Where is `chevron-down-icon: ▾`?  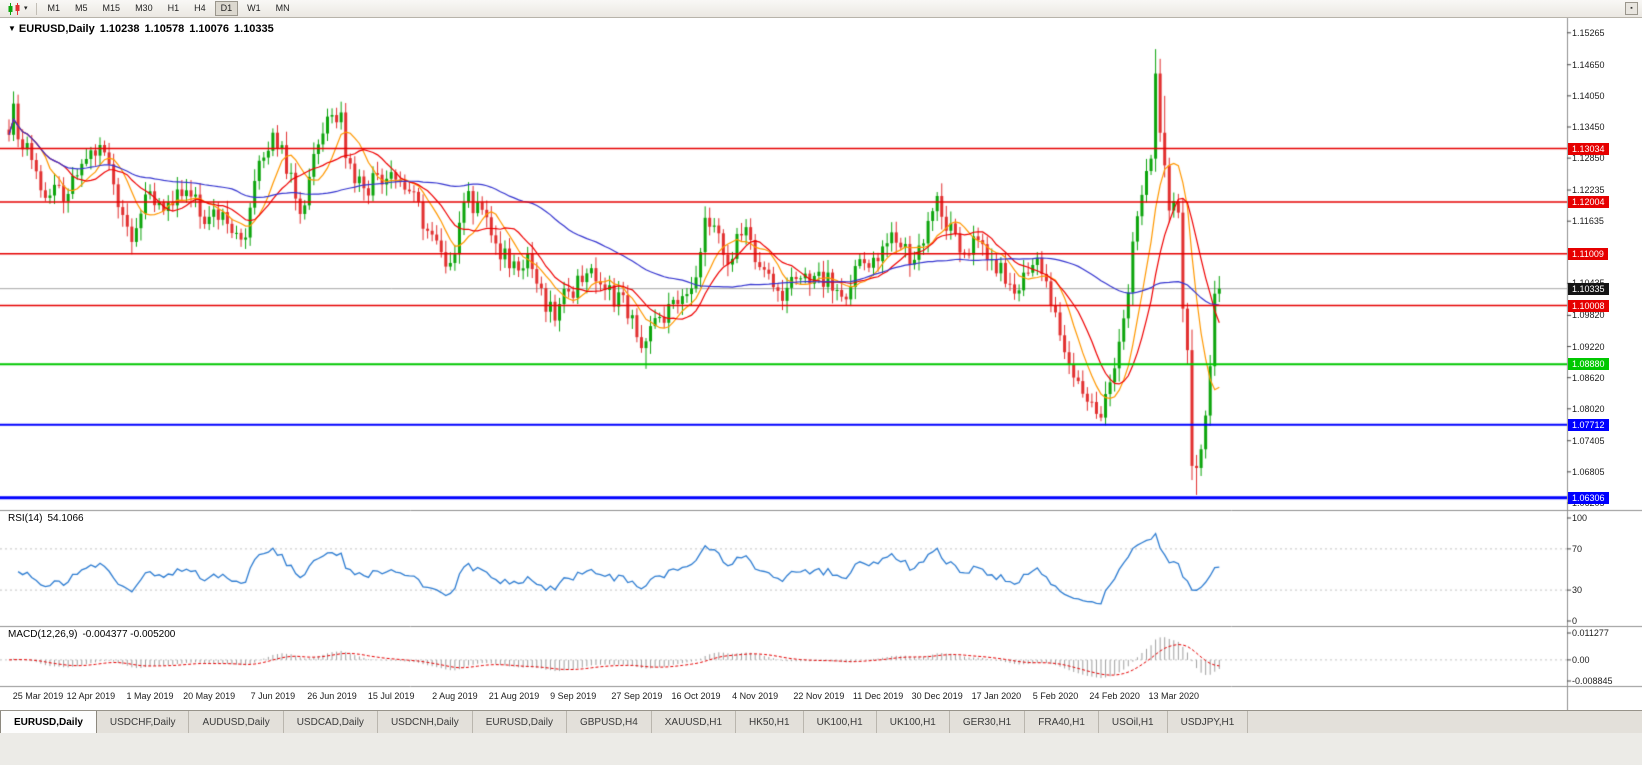
chevron-down-icon: ▾ is located at coordinates (26, 8).